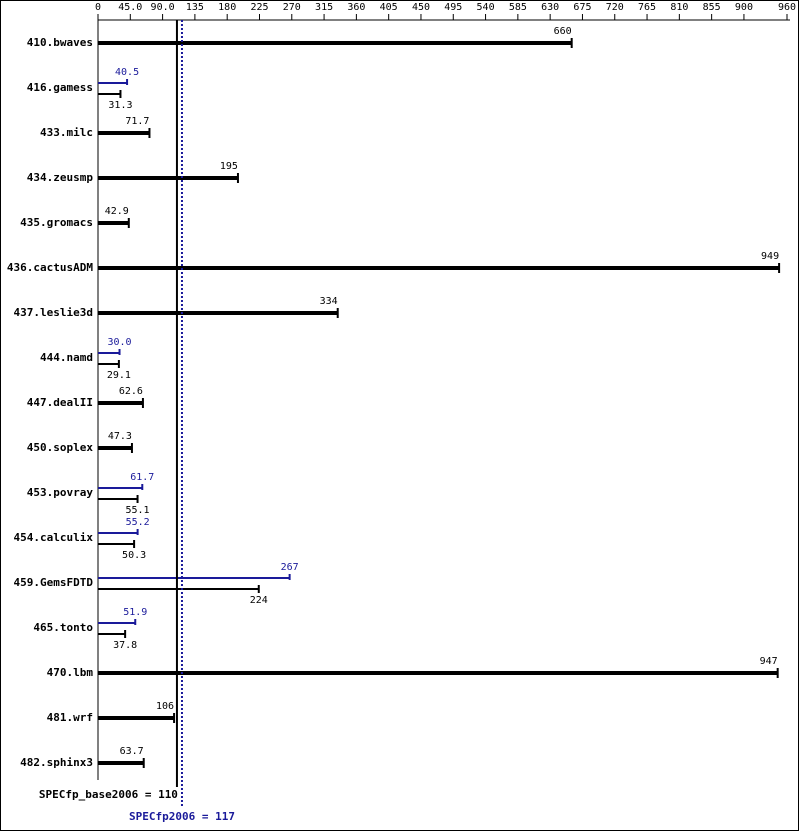 The width and height of the screenshot is (799, 831). Describe the element at coordinates (56, 762) in the screenshot. I see `category-label: 482.sphinx3` at that location.